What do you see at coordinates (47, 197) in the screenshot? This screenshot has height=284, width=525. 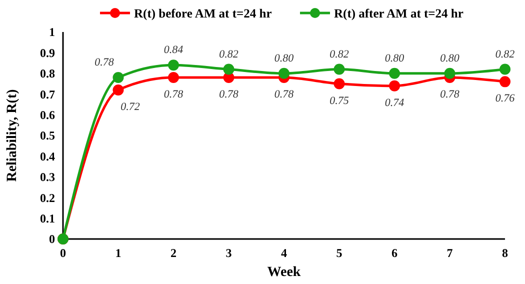 I see `y-tick-label: 0.2` at bounding box center [47, 197].